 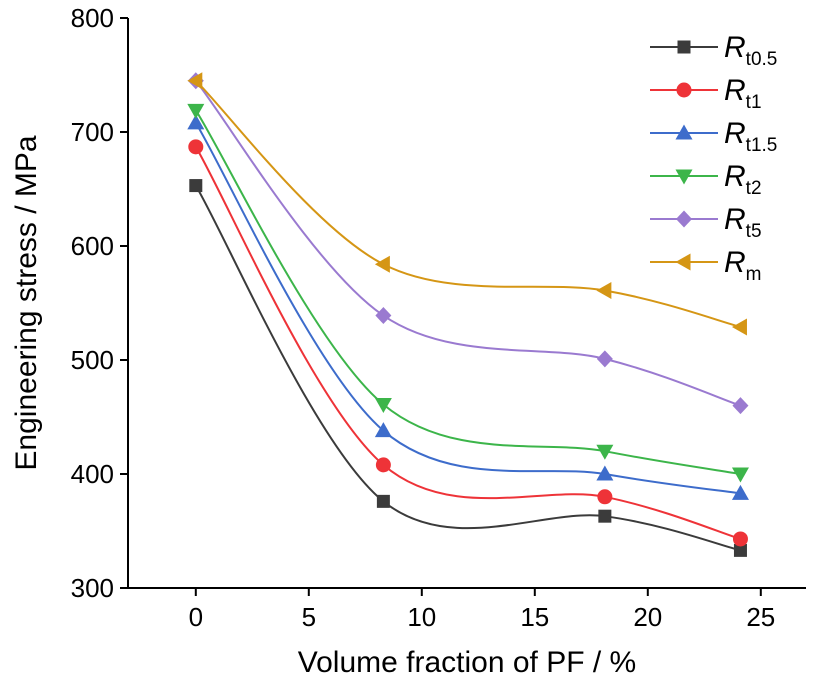 I want to click on legend-item: Rm, so click(x=706, y=265).